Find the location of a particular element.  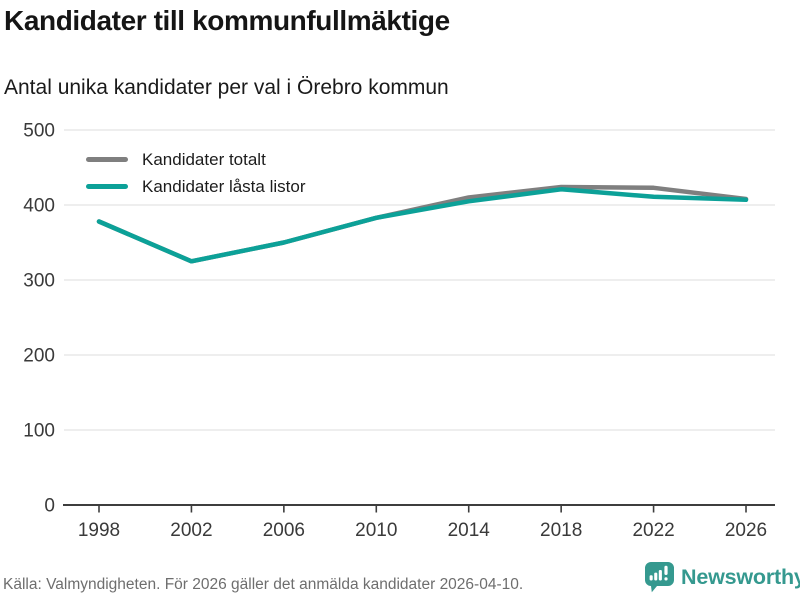

x-axis-label: 2022 is located at coordinates (653, 530).